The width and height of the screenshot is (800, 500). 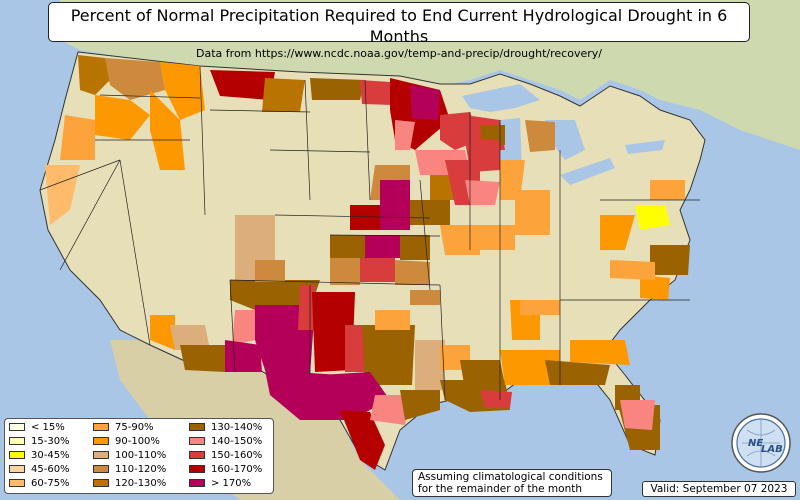 What do you see at coordinates (645, 147) in the screenshot?
I see `lake-ontario` at bounding box center [645, 147].